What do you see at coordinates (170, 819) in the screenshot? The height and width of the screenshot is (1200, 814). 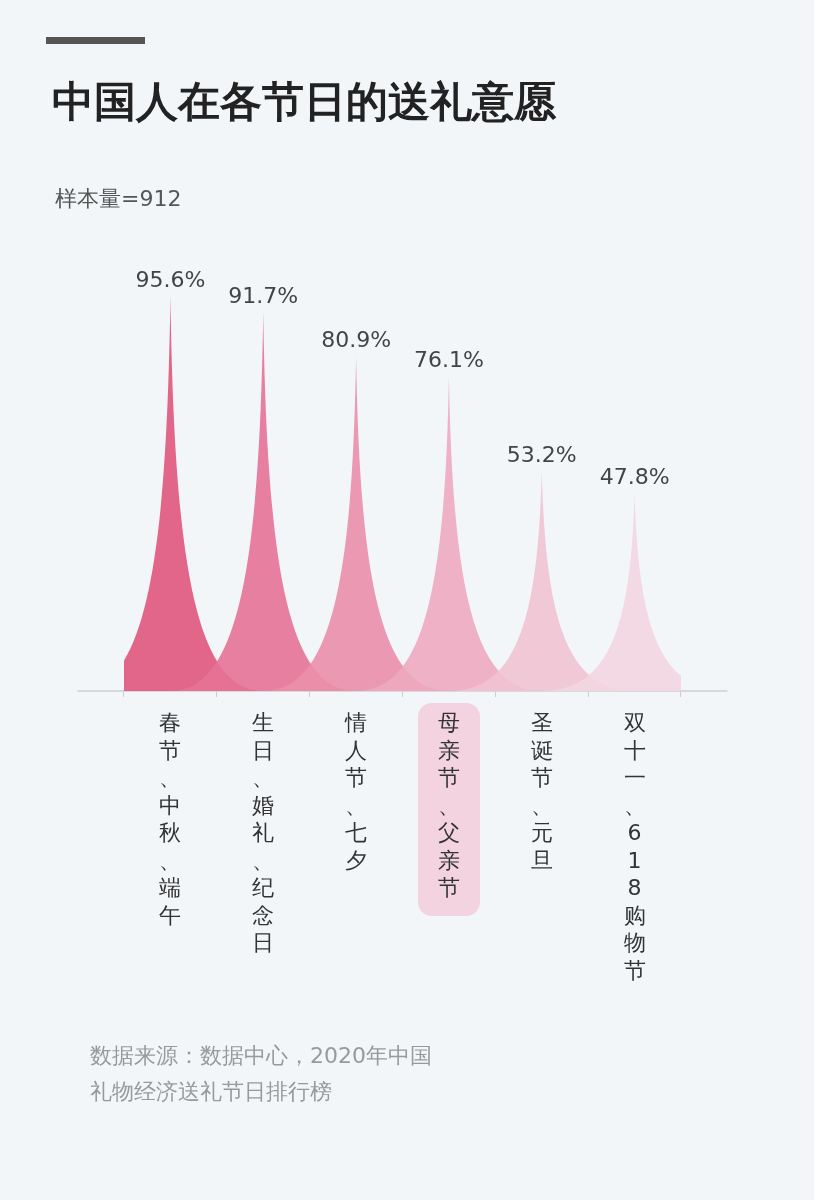 I see `x-tick-label: 春节、中秋、端午` at bounding box center [170, 819].